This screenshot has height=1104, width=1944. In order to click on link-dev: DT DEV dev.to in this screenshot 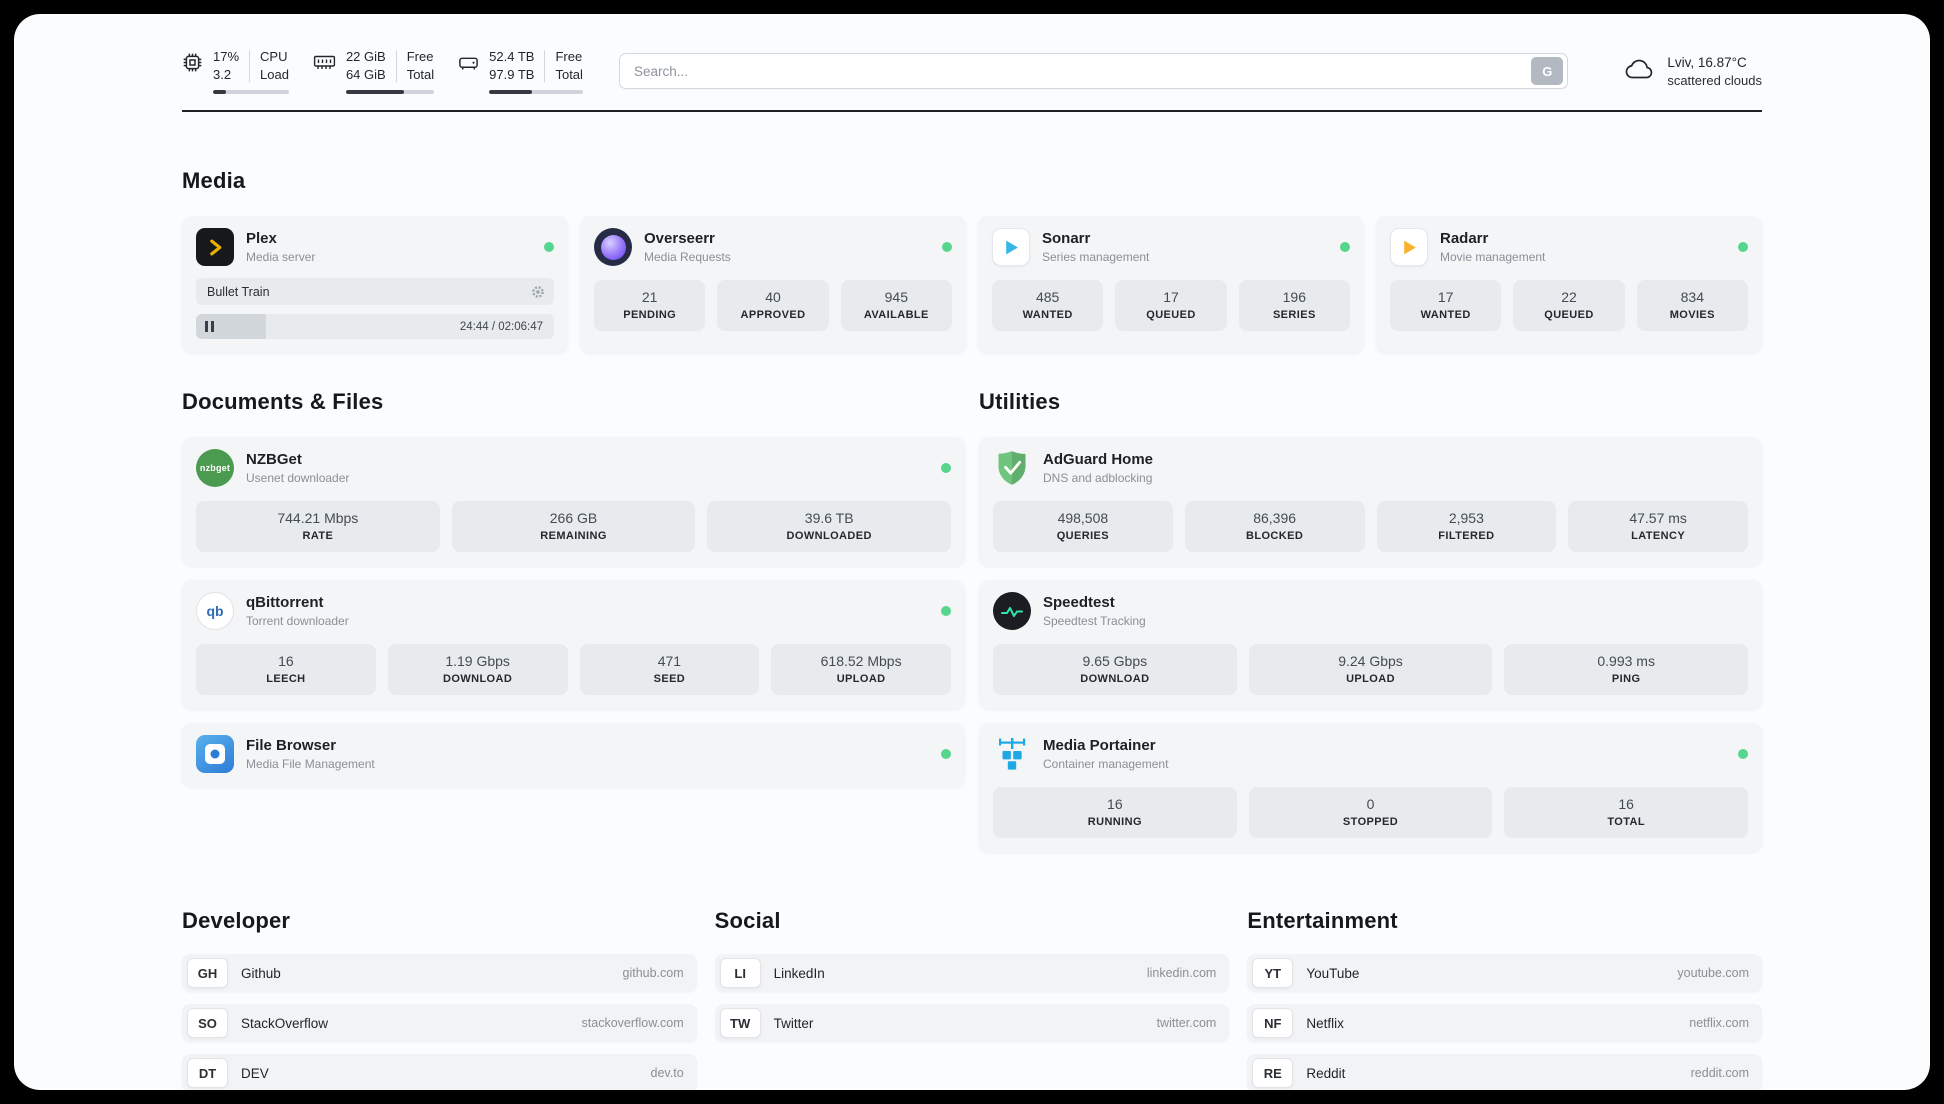, I will do `click(439, 1072)`.